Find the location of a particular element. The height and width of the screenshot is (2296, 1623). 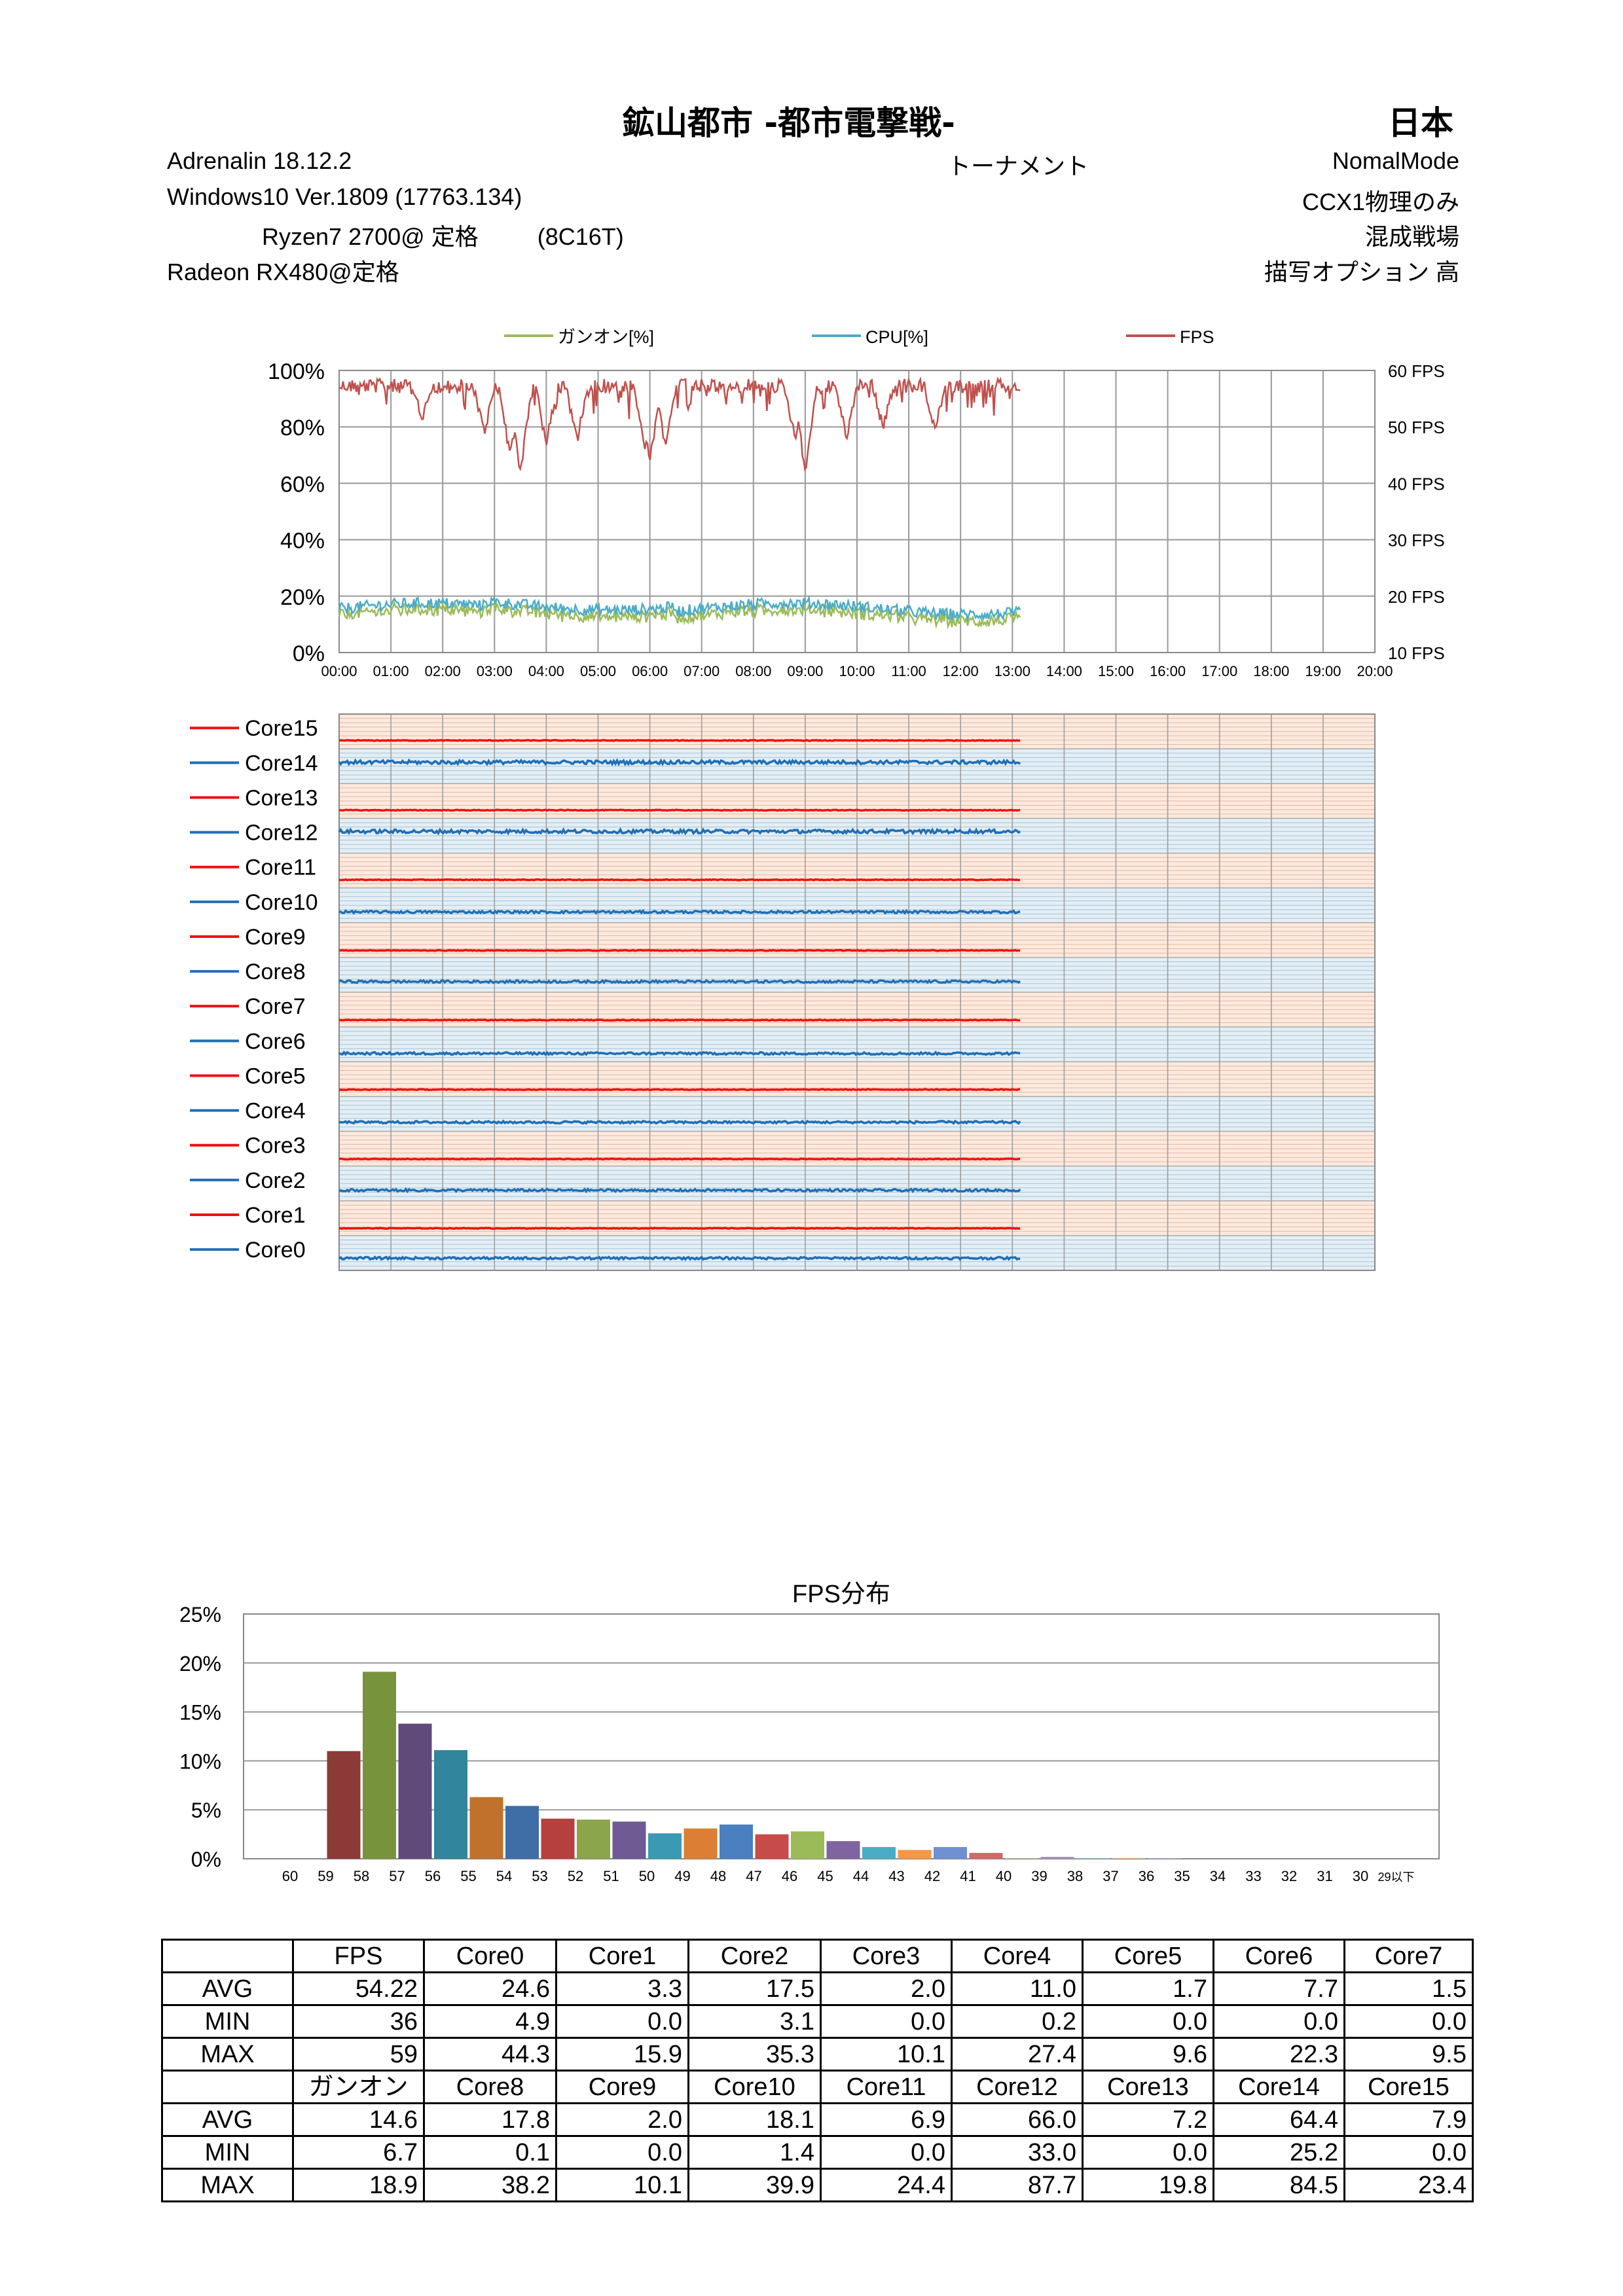

value-cell: 25.2 is located at coordinates (1279, 2152).